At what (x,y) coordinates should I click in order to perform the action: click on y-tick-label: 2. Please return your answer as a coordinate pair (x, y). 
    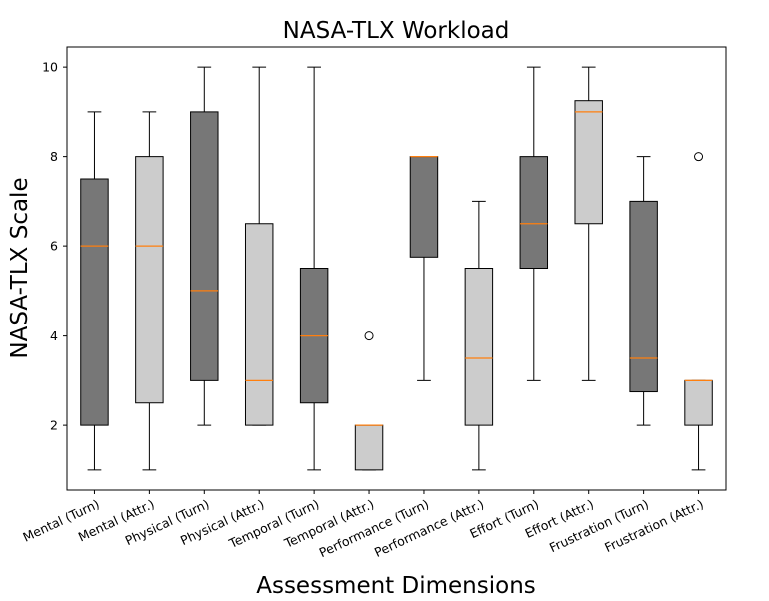
    Looking at the image, I should click on (54, 425).